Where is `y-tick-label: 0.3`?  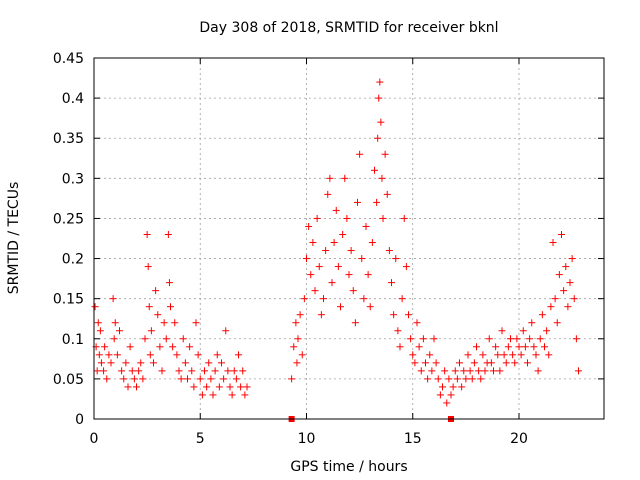
y-tick-label: 0.3 is located at coordinates (73, 179).